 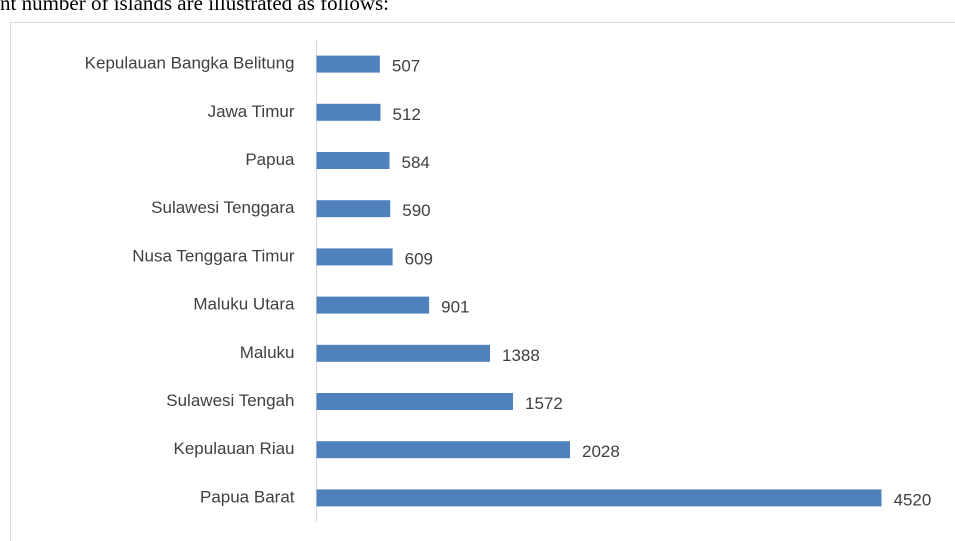 What do you see at coordinates (601, 451) in the screenshot?
I see `data-label: 2028` at bounding box center [601, 451].